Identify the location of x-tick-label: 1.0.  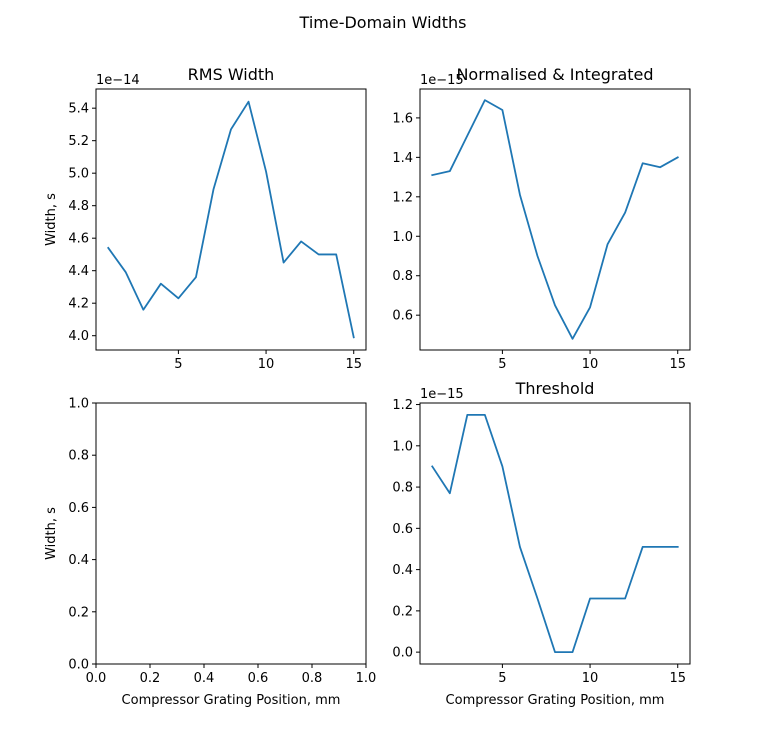
(366, 678).